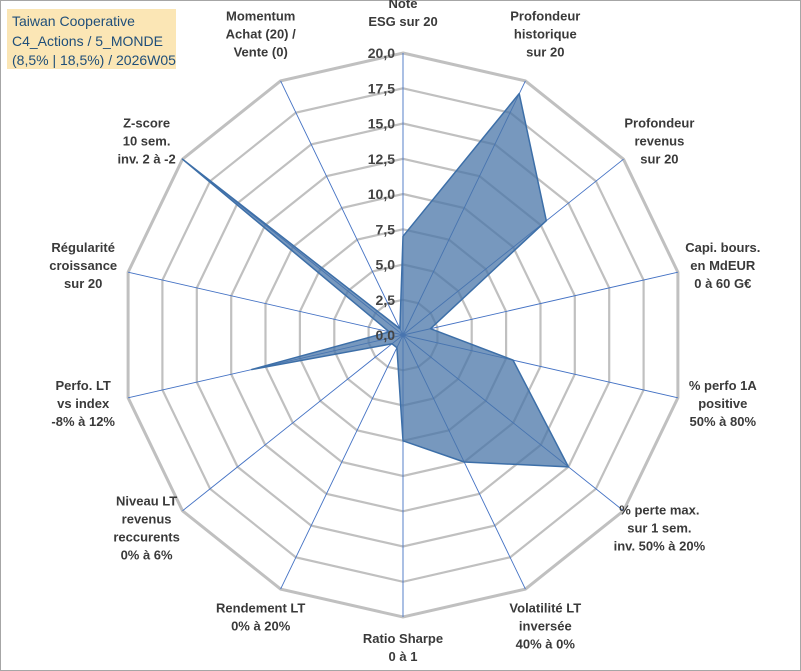  I want to click on tick-label-8: 20,0, so click(381, 53).